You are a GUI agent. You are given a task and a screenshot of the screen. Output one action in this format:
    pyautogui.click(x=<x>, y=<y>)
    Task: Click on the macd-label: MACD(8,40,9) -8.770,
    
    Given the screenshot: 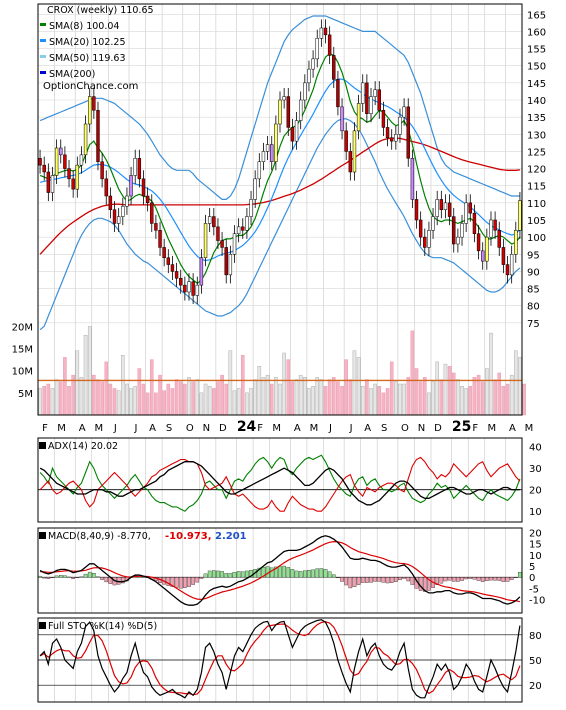 What is the action you would take?
    pyautogui.click(x=99, y=536)
    